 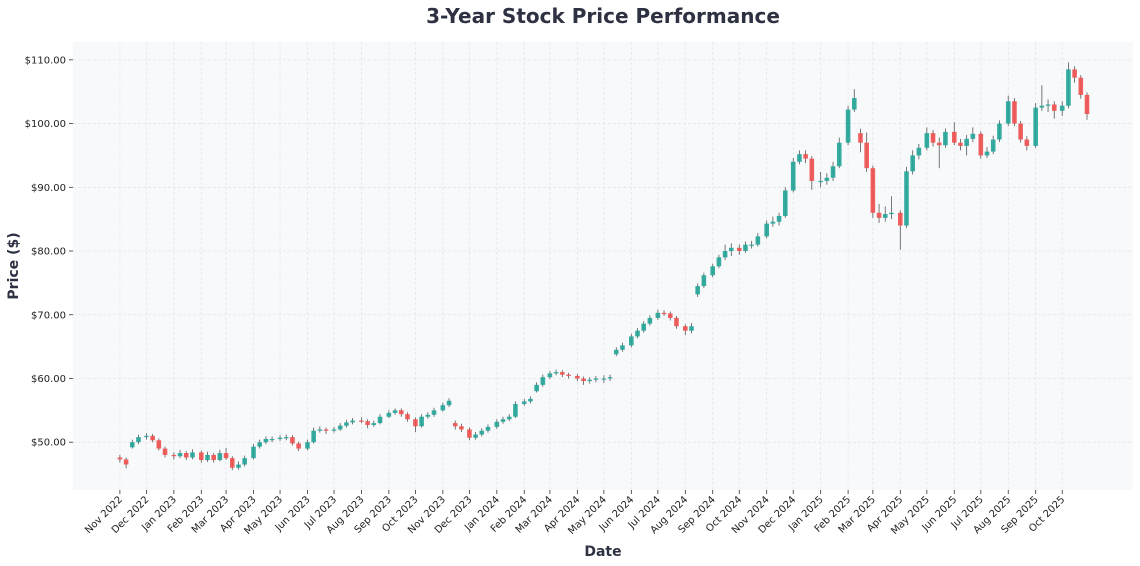 I want to click on y-tick-label: $110.00, so click(x=45, y=60).